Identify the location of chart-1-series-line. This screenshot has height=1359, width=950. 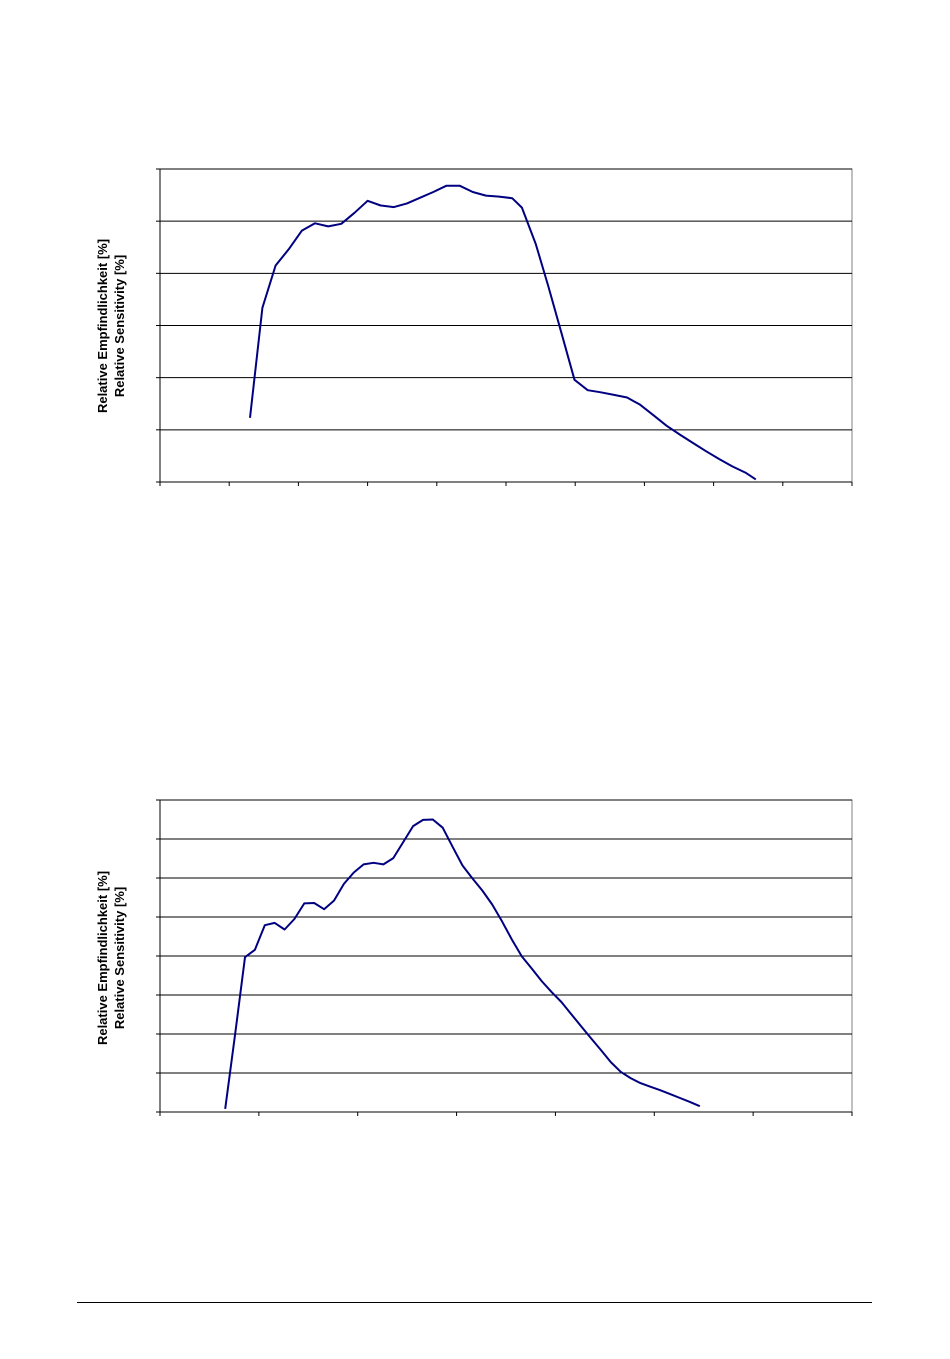
(503, 332).